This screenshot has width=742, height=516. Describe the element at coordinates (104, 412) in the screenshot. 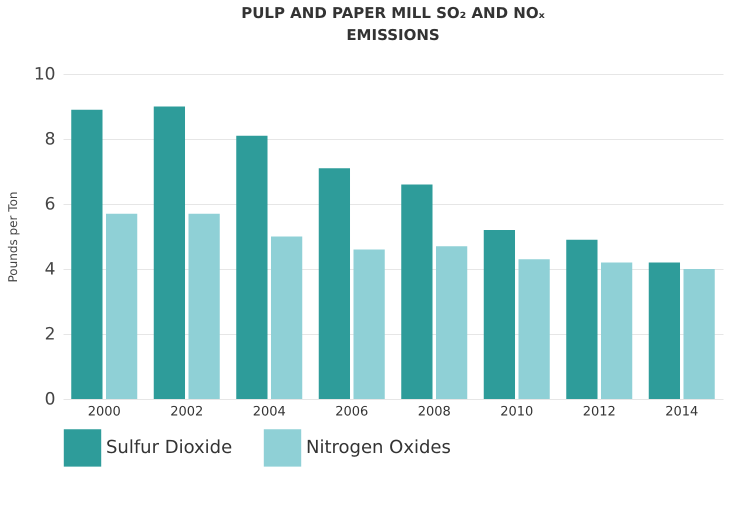

I see `x-tick-label: 2000` at that location.